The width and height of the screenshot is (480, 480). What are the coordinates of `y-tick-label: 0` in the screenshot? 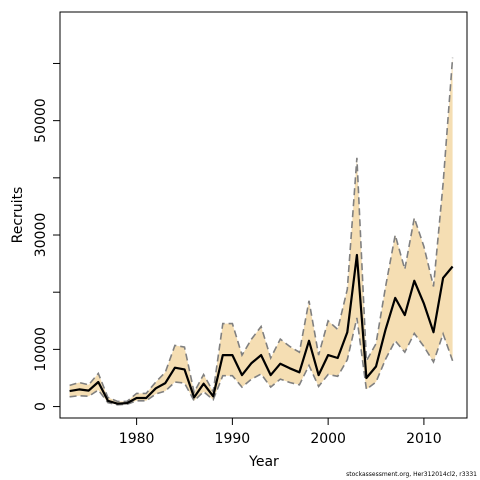 It's located at (41, 406).